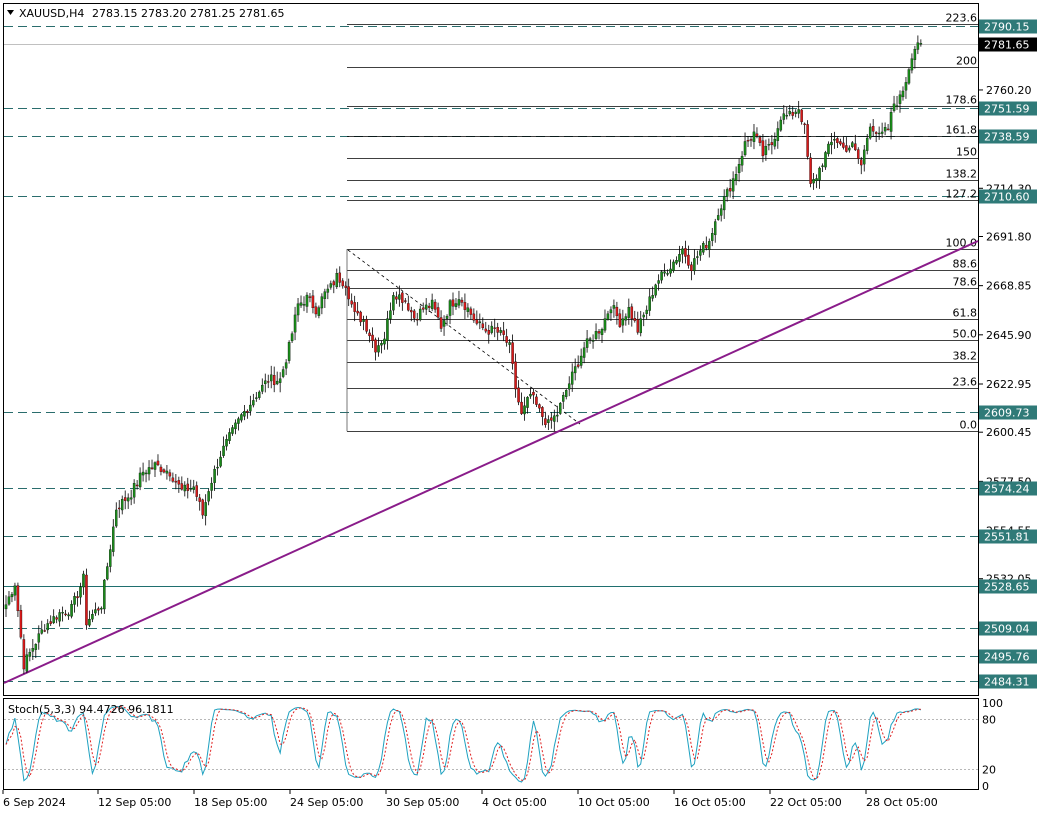 This screenshot has height=813, width=1044. I want to click on fib-level-label: 138.2, so click(962, 174).